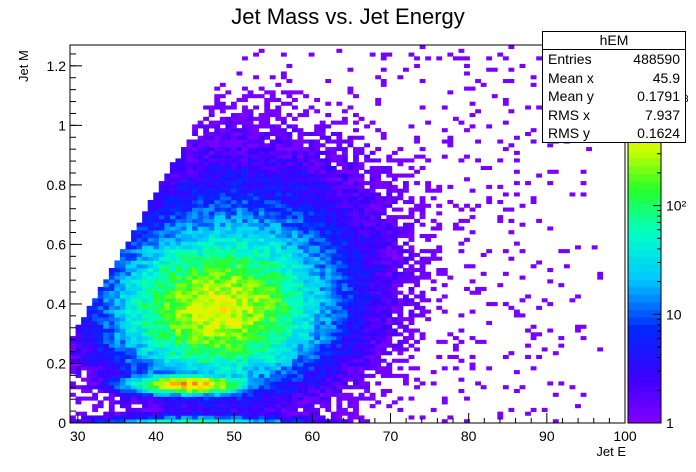 The width and height of the screenshot is (696, 472). Describe the element at coordinates (644, 404) in the screenshot. I see `palette-swatch` at that location.